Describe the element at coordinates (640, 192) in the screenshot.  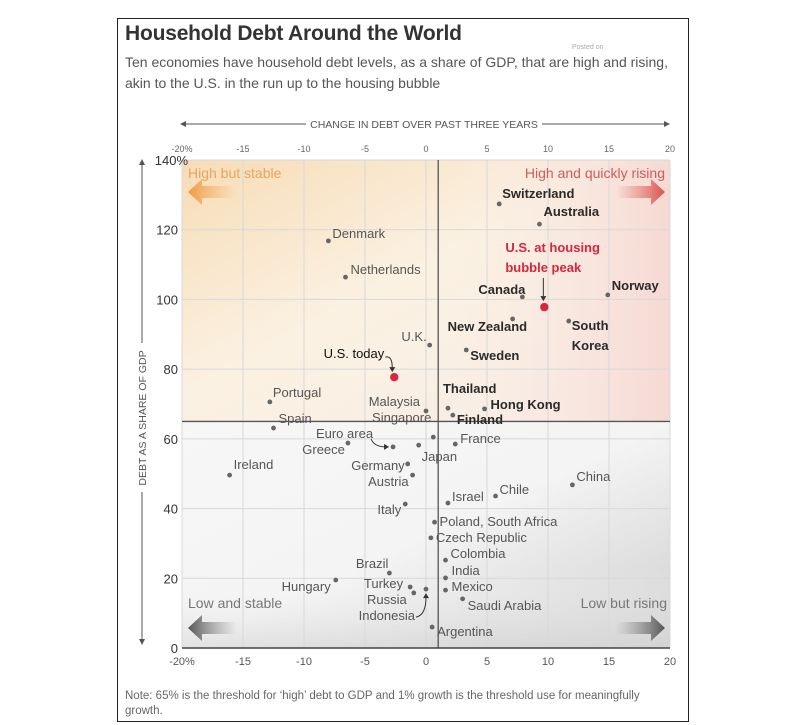
I see `quadrant-arrow-right-icon` at that location.